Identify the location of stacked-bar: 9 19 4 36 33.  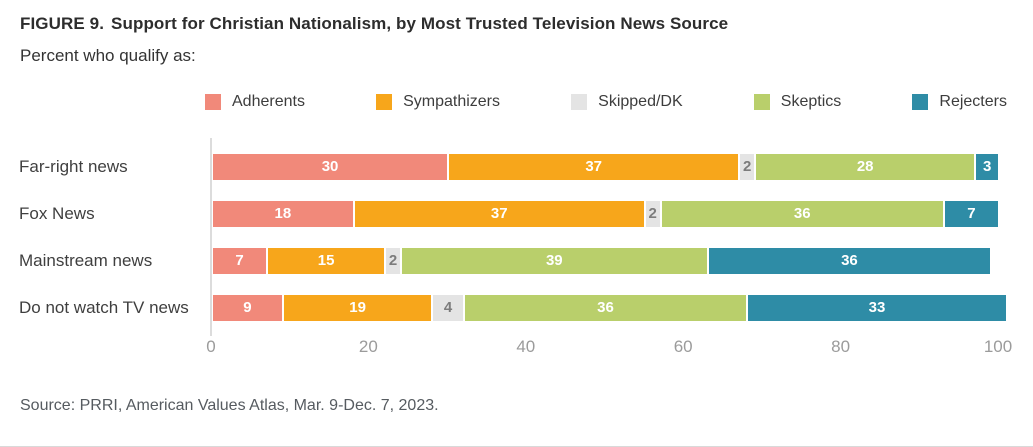
(609, 307).